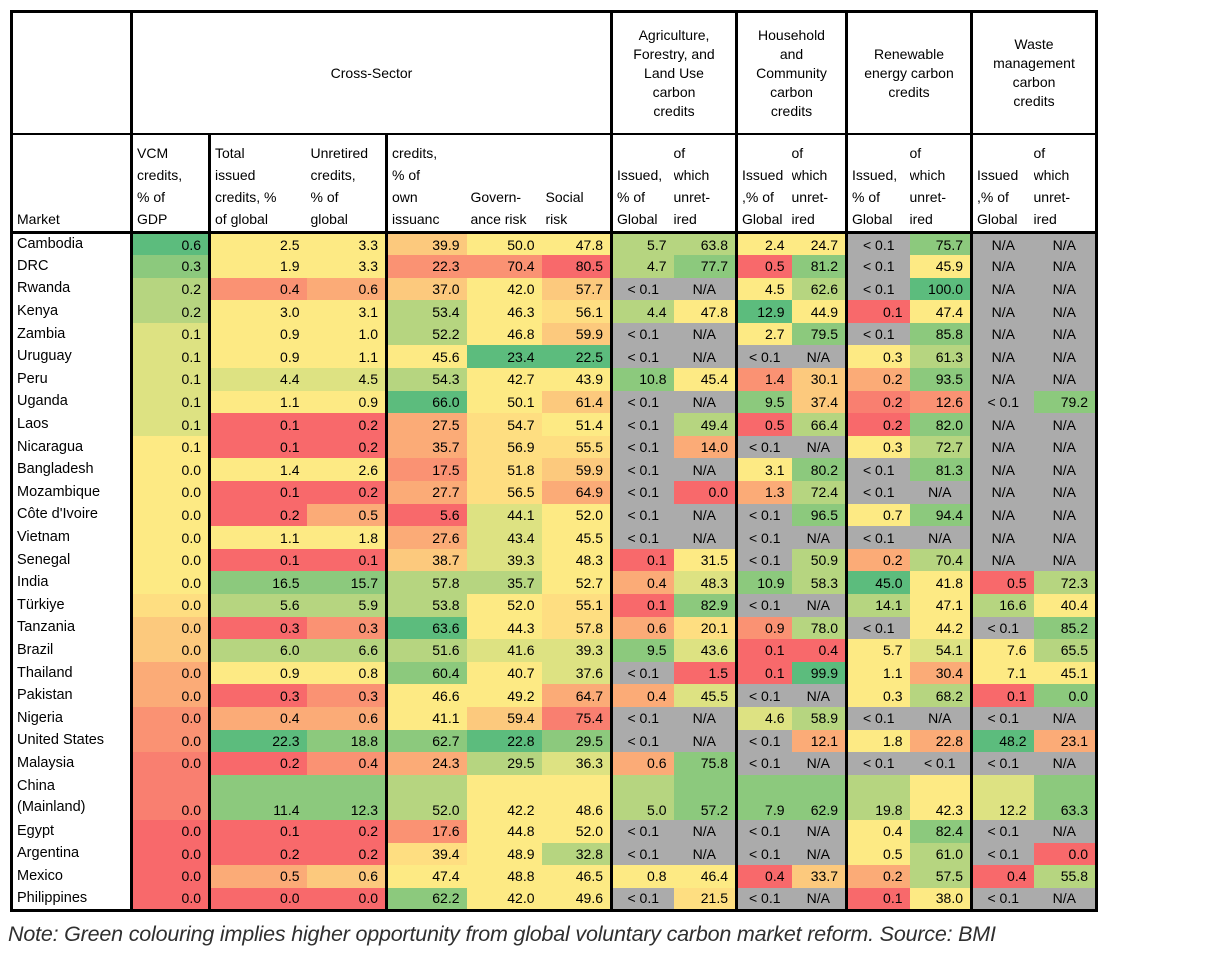 This screenshot has height=961, width=1215. I want to click on heatmap-cell: 47.4, so click(940, 311).